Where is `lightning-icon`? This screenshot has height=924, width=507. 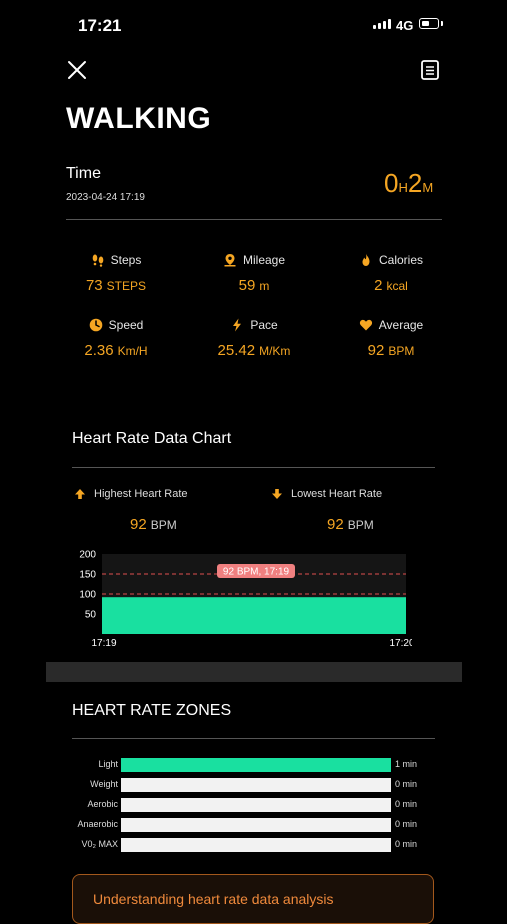
lightning-icon is located at coordinates (237, 325).